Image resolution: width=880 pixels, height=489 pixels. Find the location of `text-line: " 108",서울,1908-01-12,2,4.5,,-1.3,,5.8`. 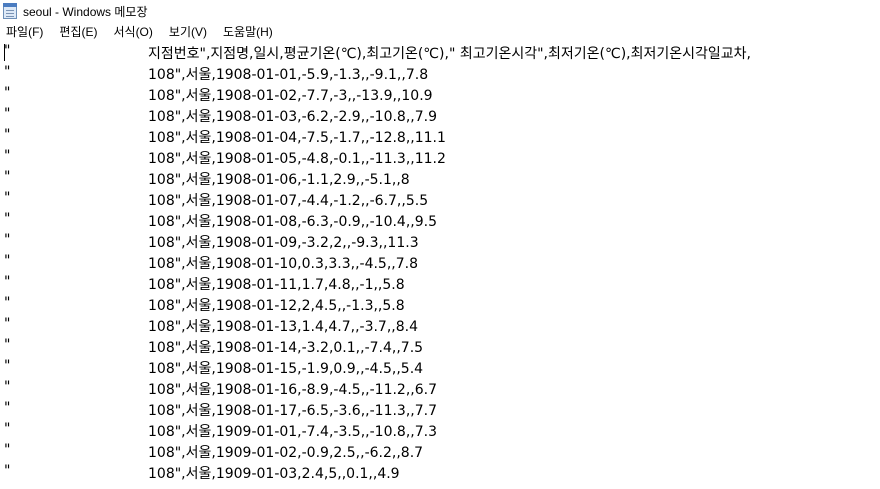

text-line: " 108",서울,1908-01-12,2,4.5,,-1.3,,5.8 is located at coordinates (440, 304).